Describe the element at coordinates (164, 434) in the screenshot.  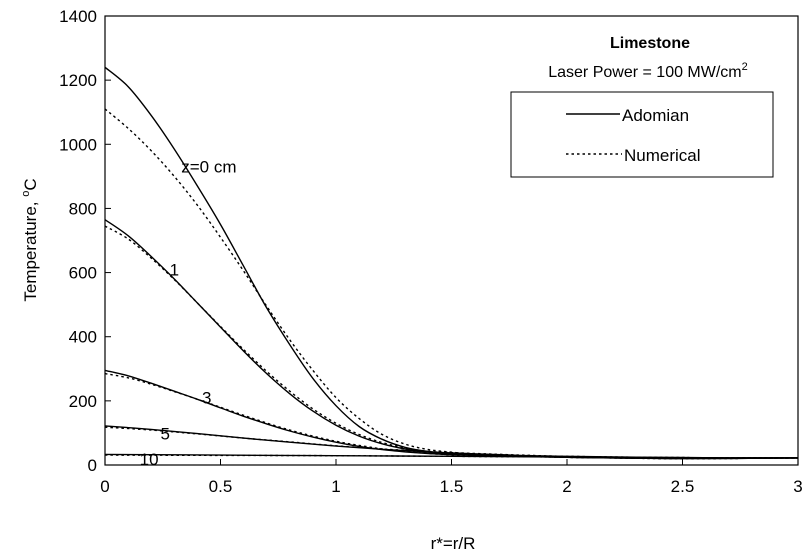
I see `curve-label-5: 5` at that location.